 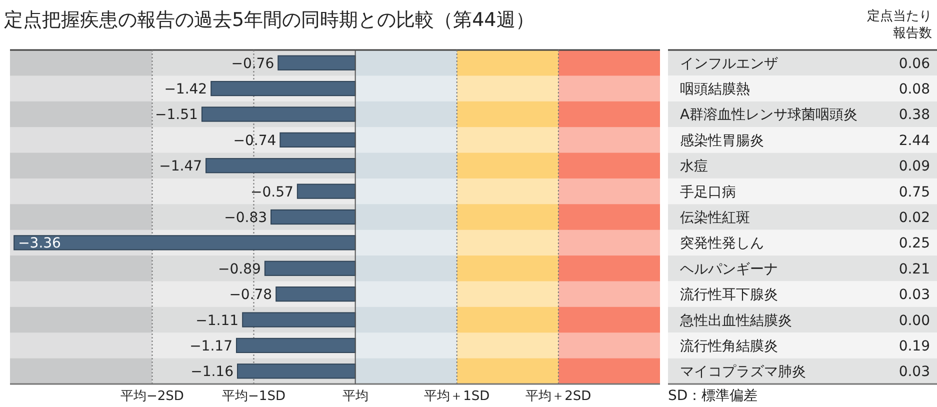 I want to click on y-tick-label: 流行性耳下腺炎, so click(x=729, y=295).